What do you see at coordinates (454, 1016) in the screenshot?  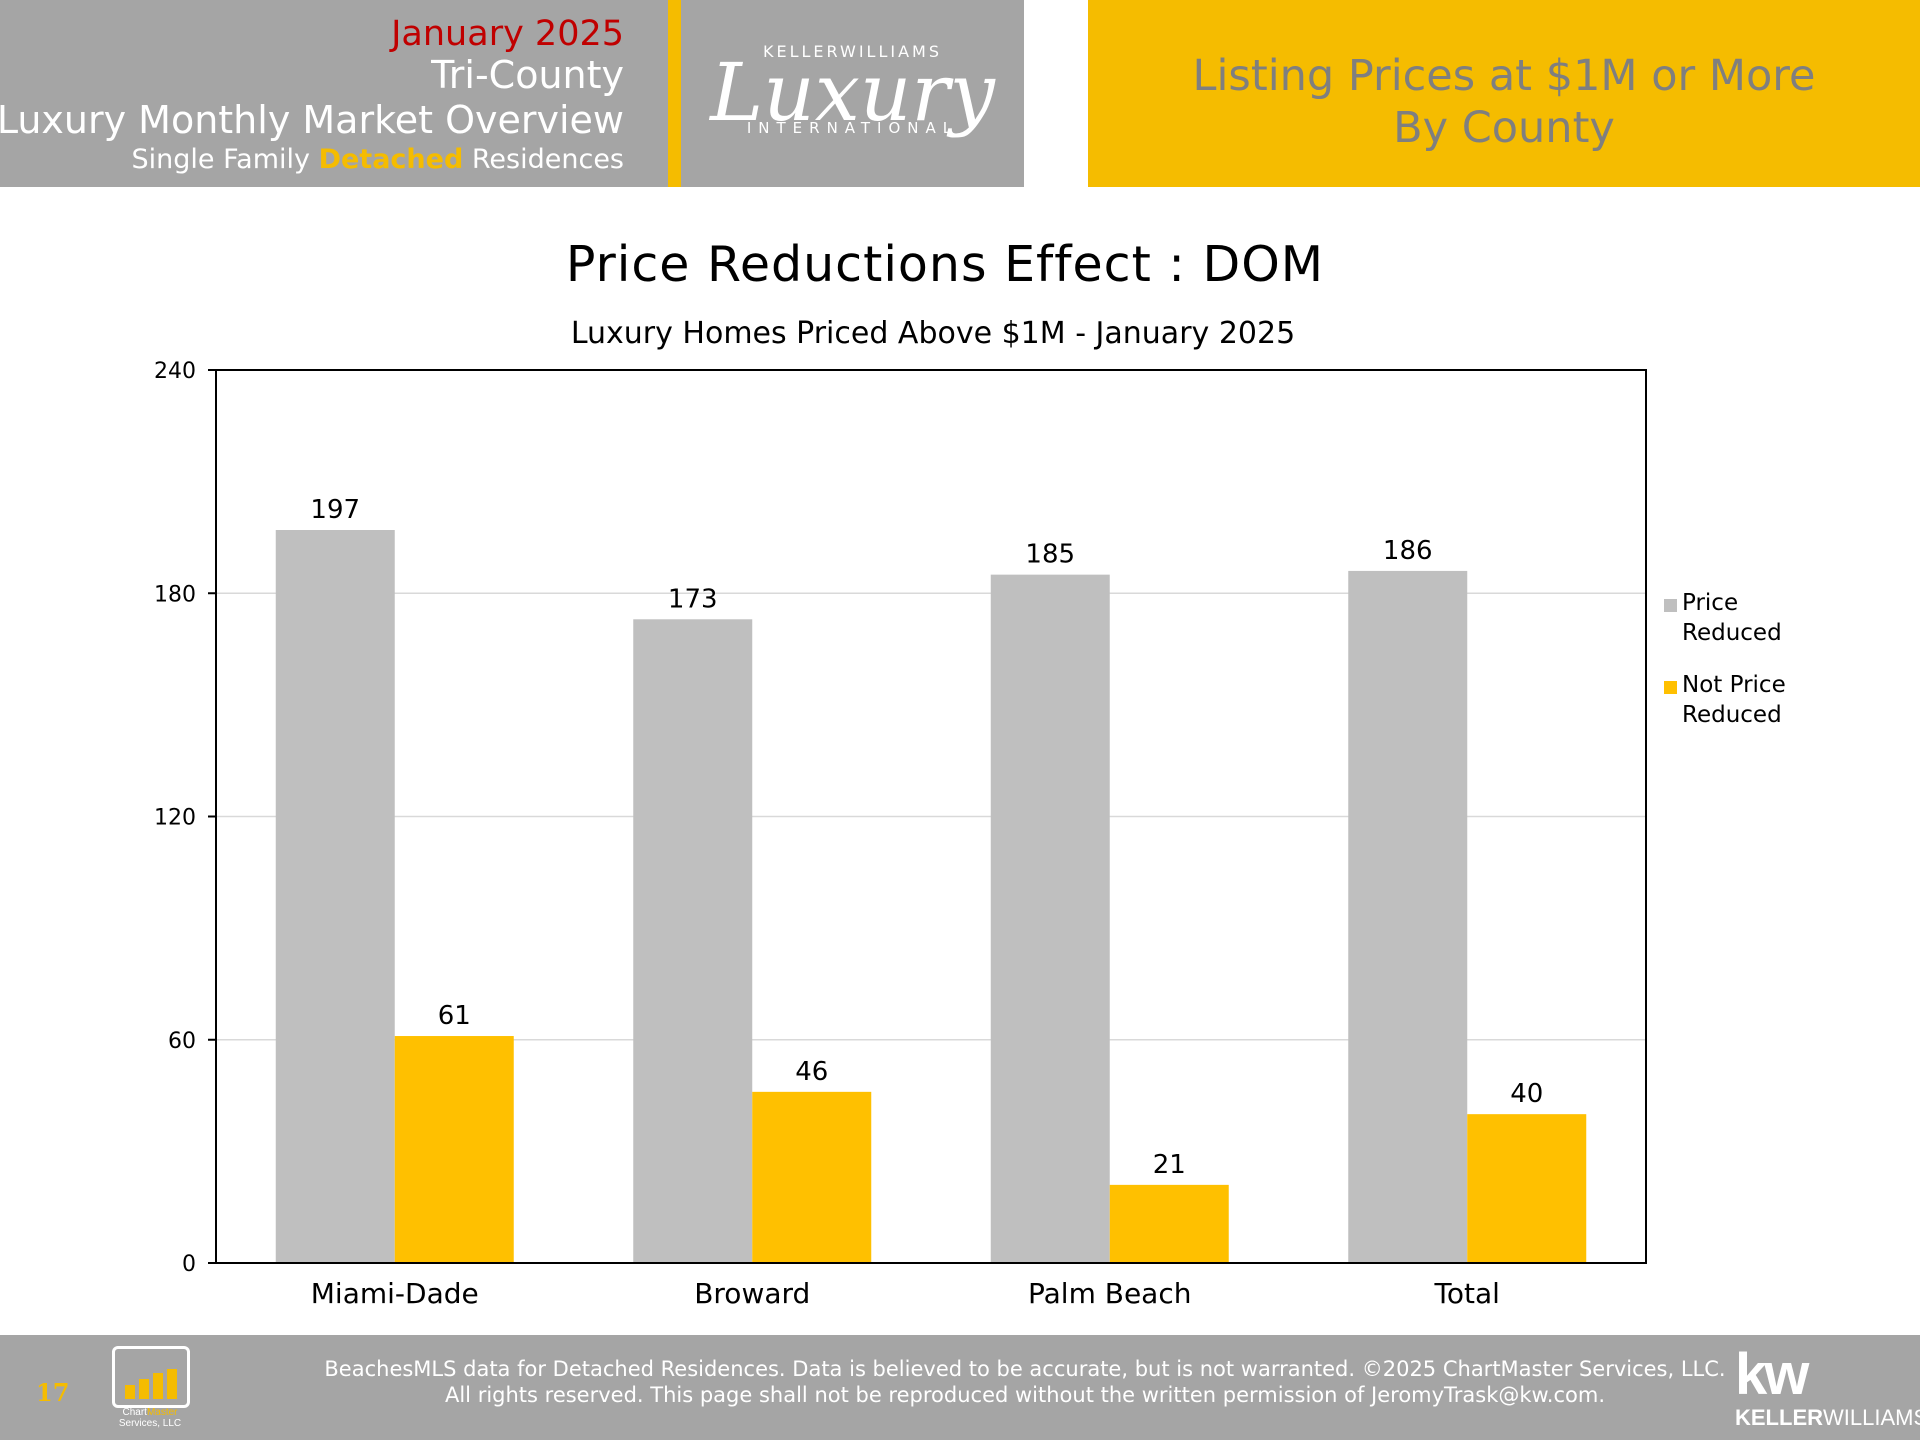 I see `data-label: 61` at bounding box center [454, 1016].